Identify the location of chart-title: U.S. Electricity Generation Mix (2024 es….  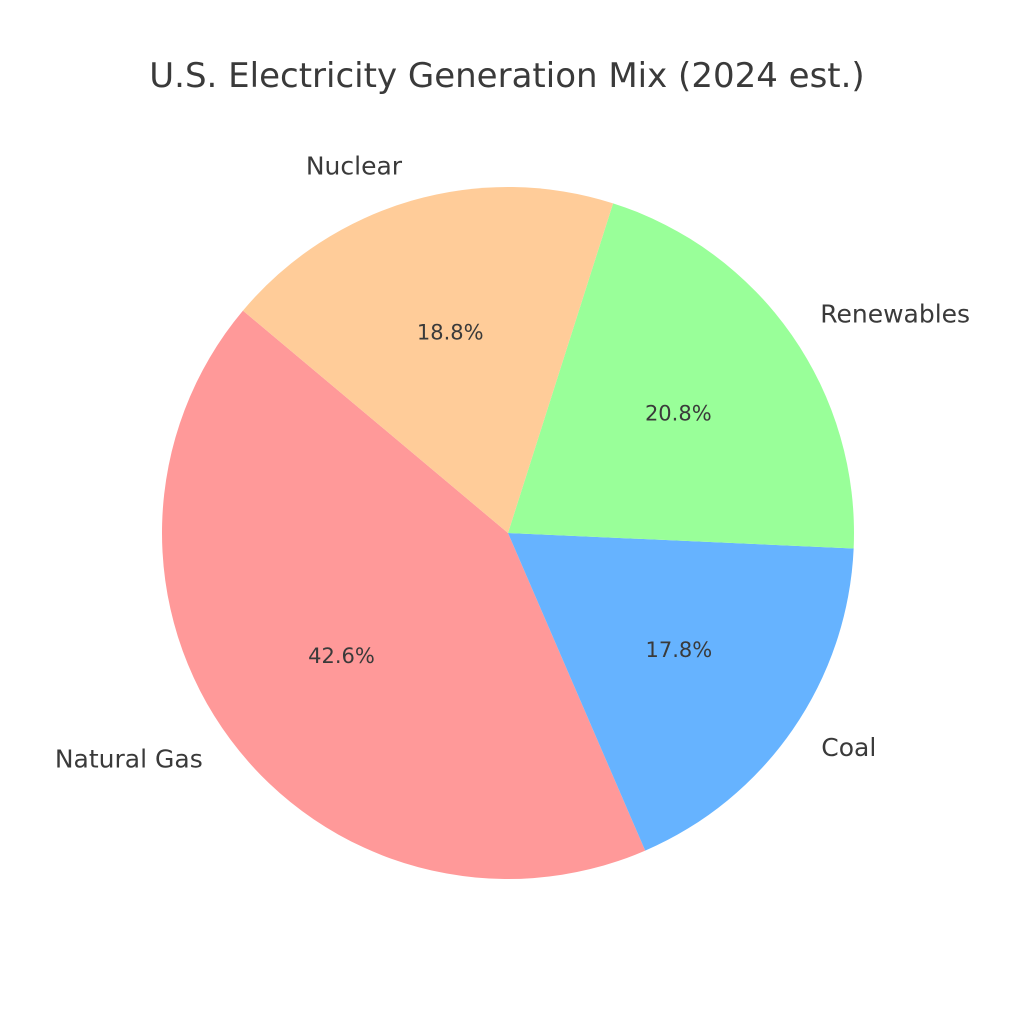
(506, 76).